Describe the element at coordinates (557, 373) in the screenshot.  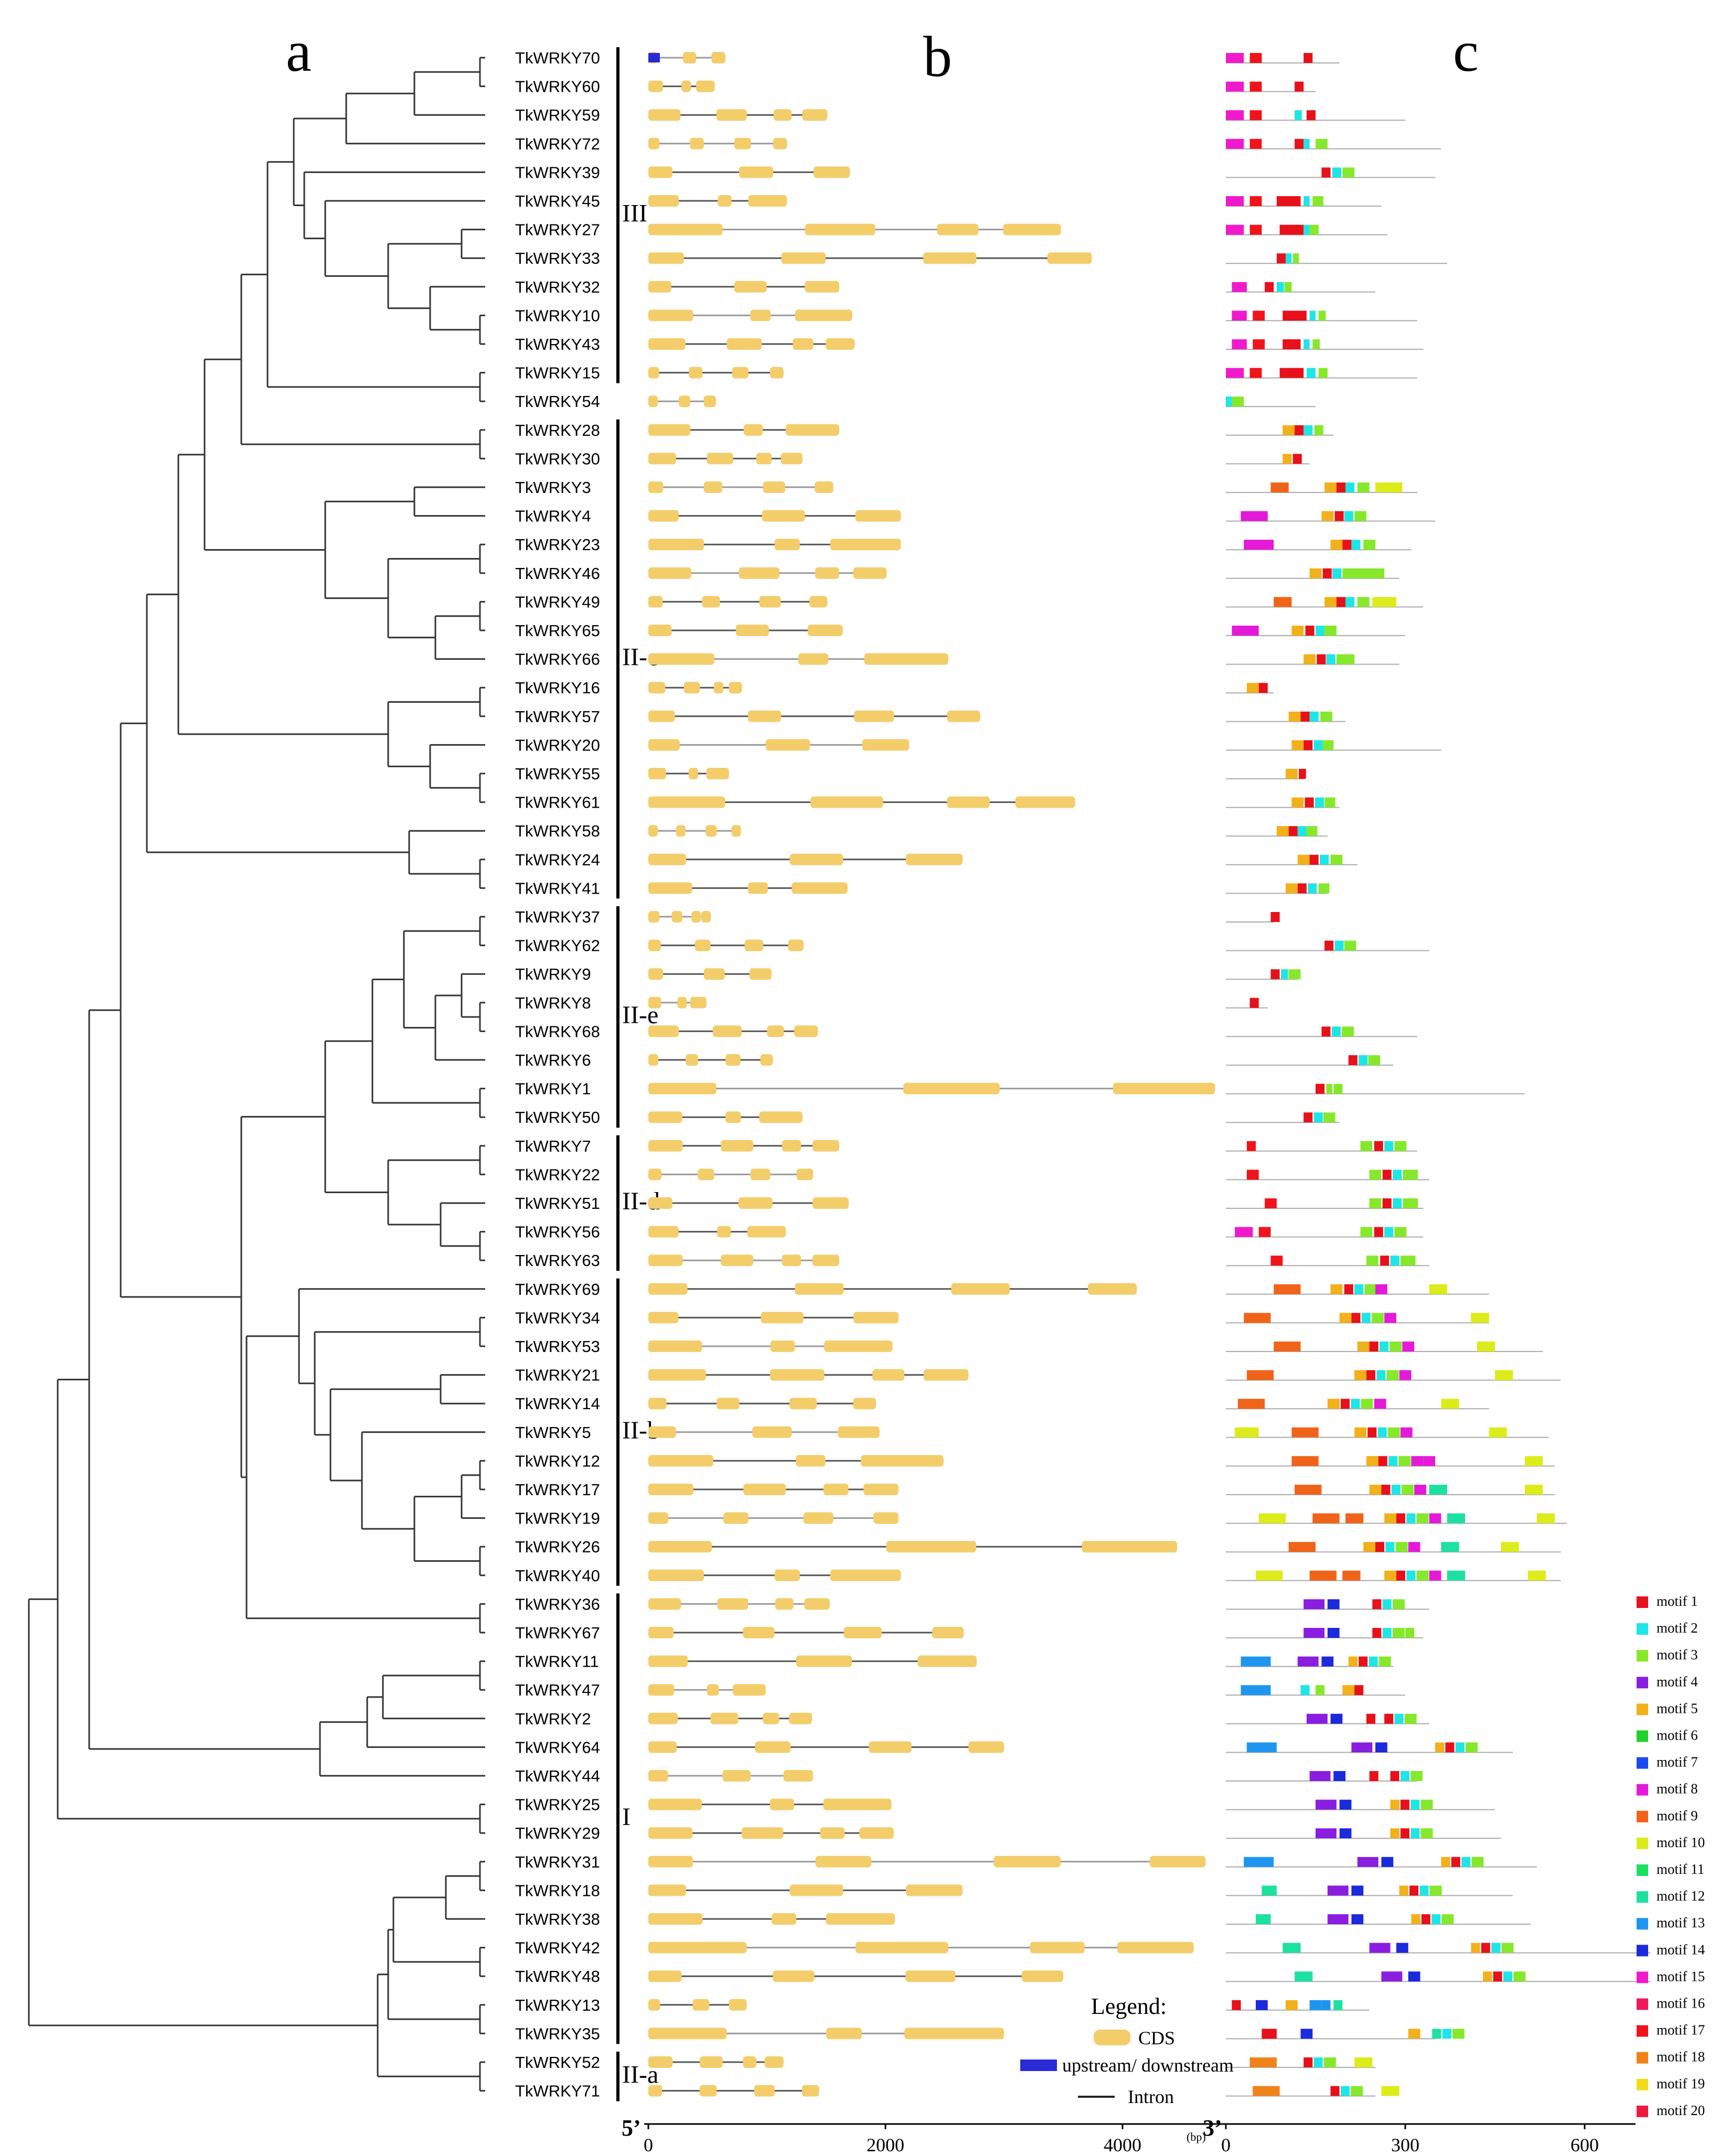
I see `gene-label: TkWRKY15` at that location.